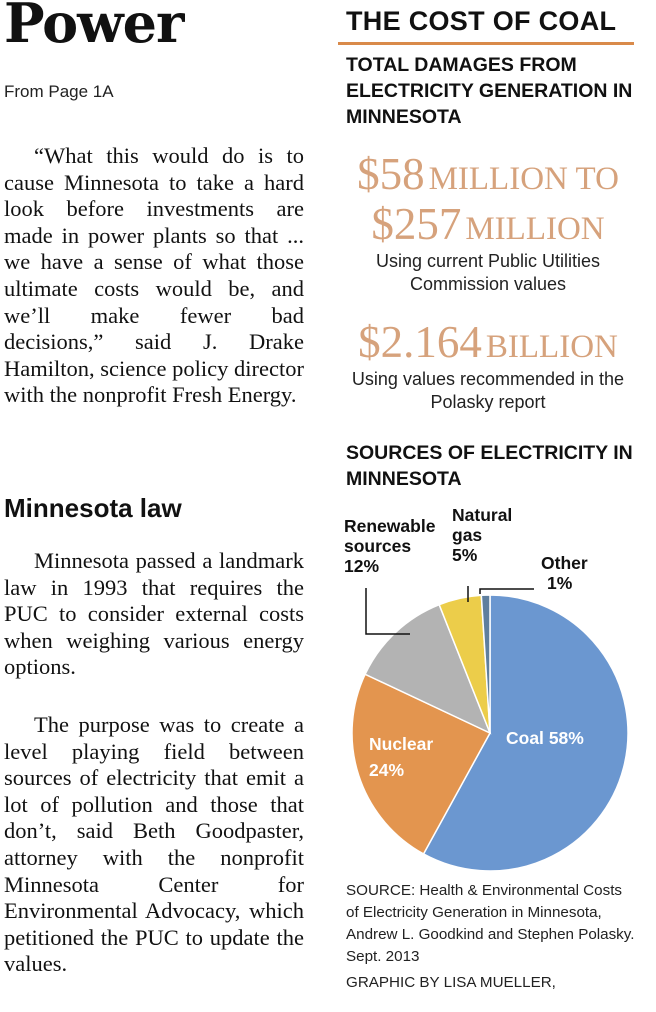 The image size is (656, 1012). I want to click on label-nuclear-value: 24%, so click(387, 770).